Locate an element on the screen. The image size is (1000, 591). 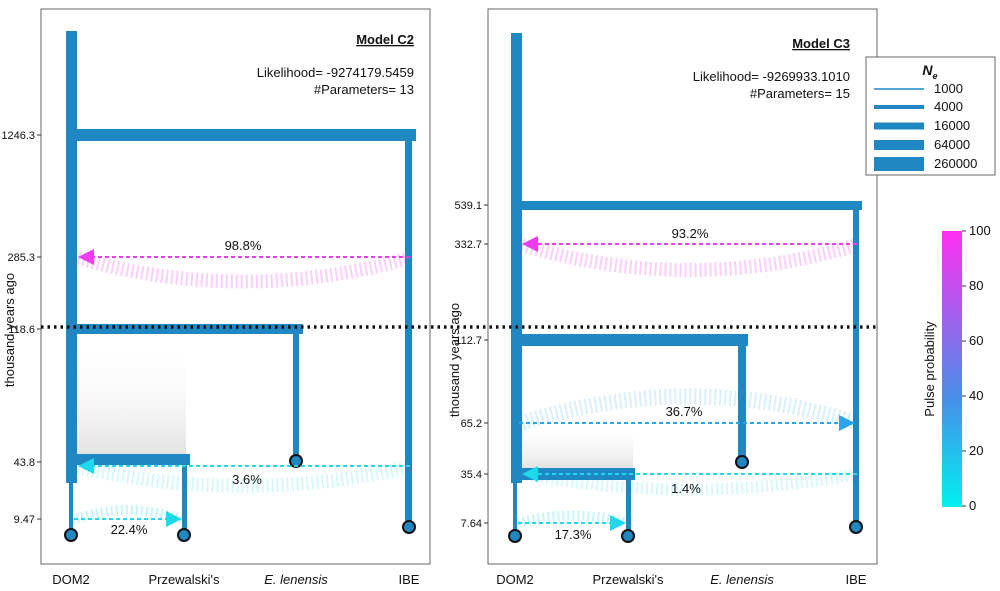
y-tick-label: 332.7 is located at coordinates (468, 245).